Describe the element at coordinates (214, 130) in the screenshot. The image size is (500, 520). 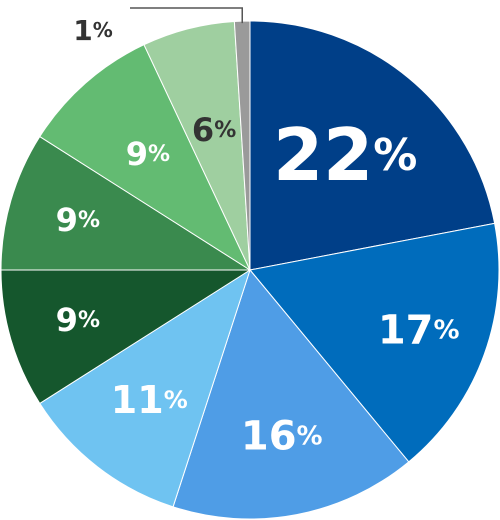
I see `slice-label-8: 6%` at that location.